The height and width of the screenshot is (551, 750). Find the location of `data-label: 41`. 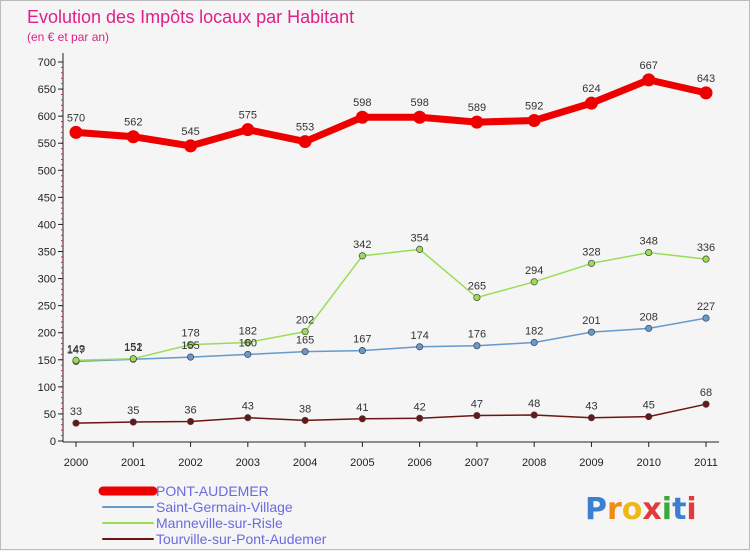

data-label: 41 is located at coordinates (362, 408).